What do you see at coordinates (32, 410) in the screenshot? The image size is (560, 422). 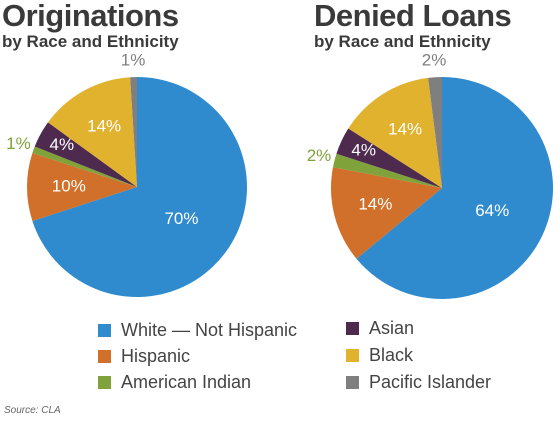 I see `source-note: Source: CLA` at bounding box center [32, 410].